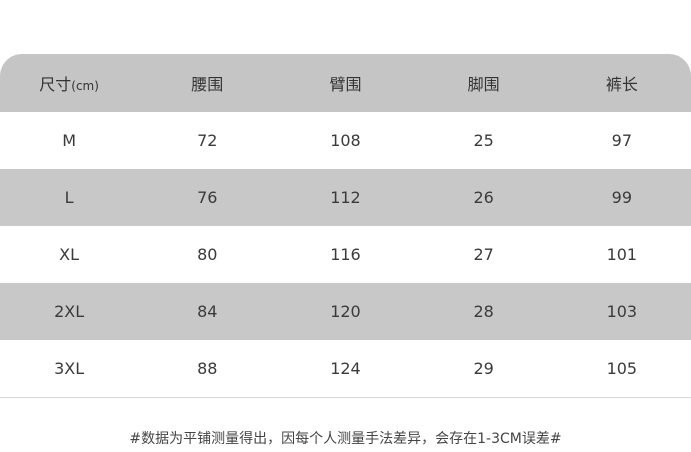  Describe the element at coordinates (69, 368) in the screenshot. I see `size-cell: 3XL` at that location.